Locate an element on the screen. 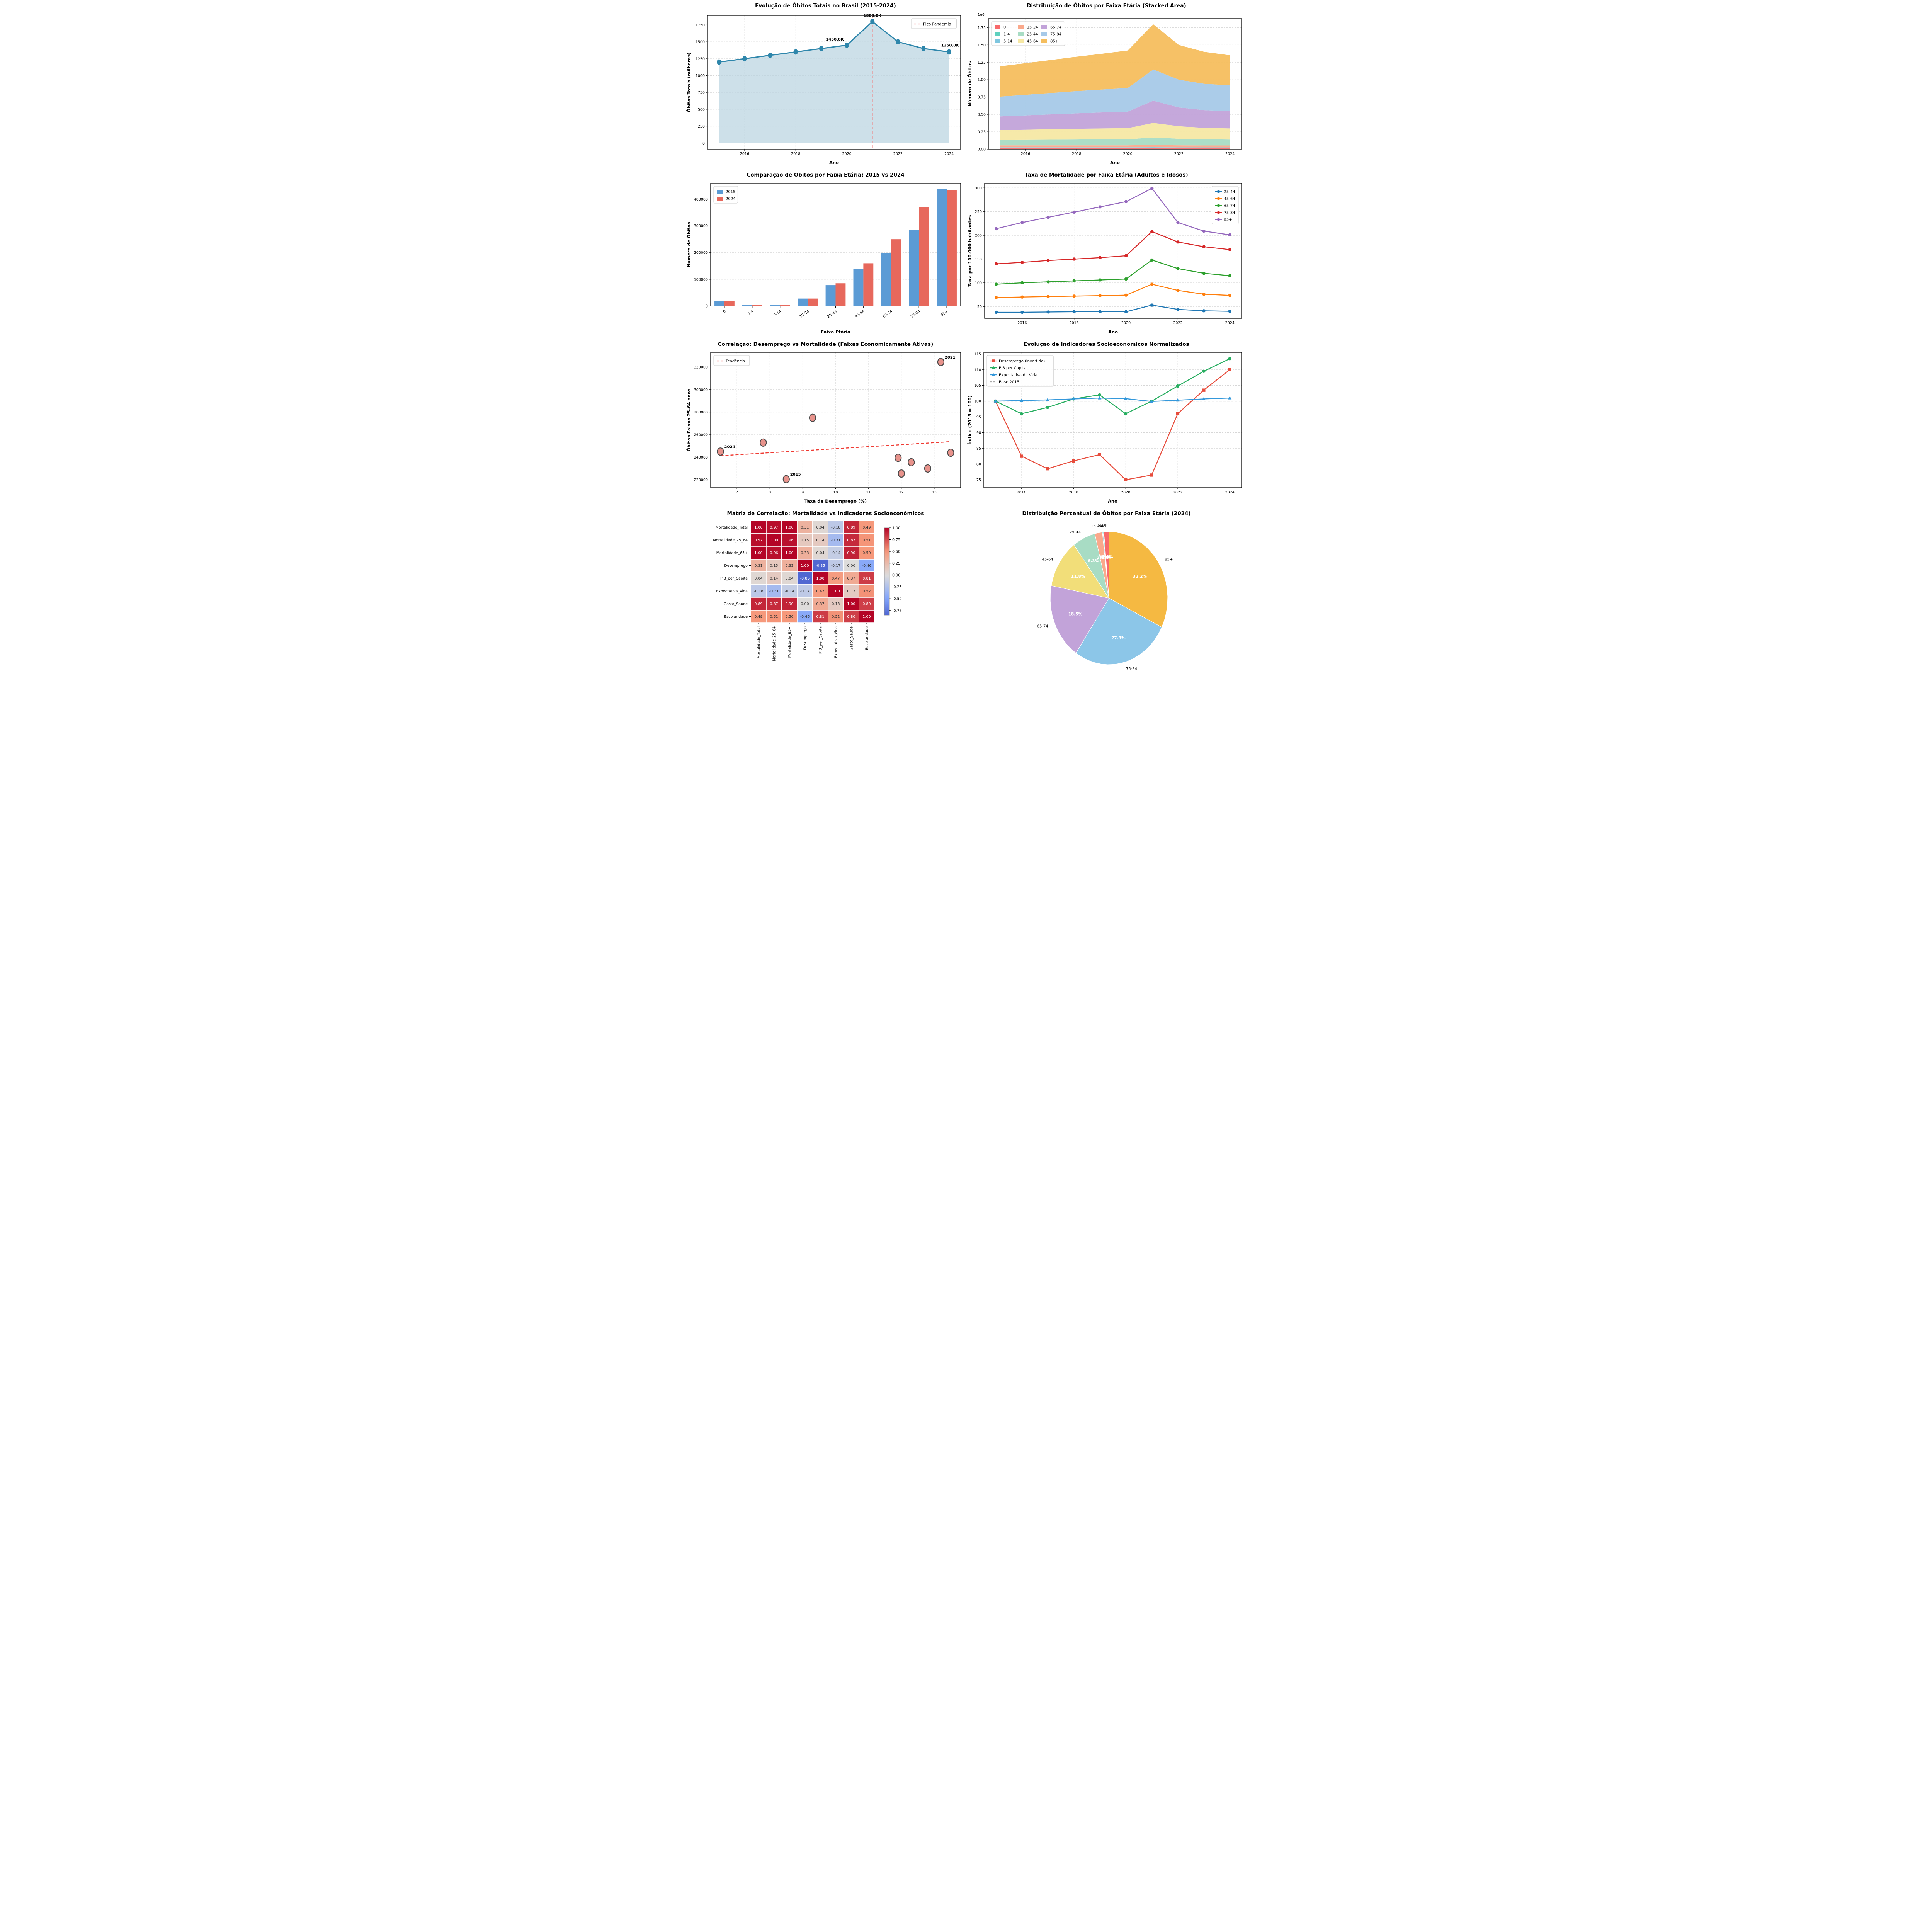  svg-text: Expectativa de Vida is located at coordinates (1018, 376).